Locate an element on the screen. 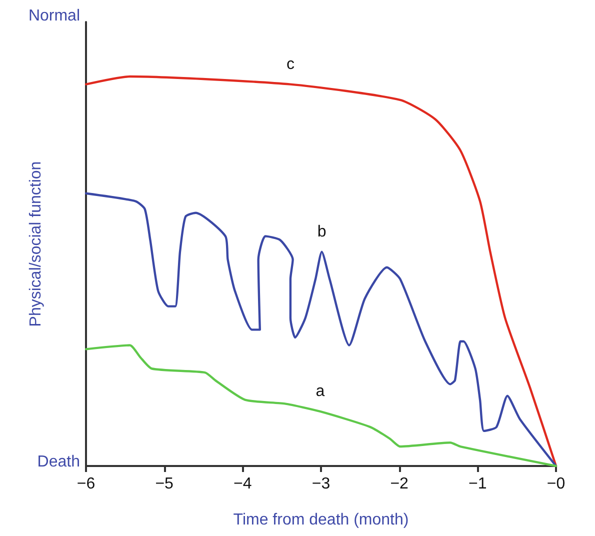 The height and width of the screenshot is (536, 595). x-tick-label: −2 is located at coordinates (399, 484).